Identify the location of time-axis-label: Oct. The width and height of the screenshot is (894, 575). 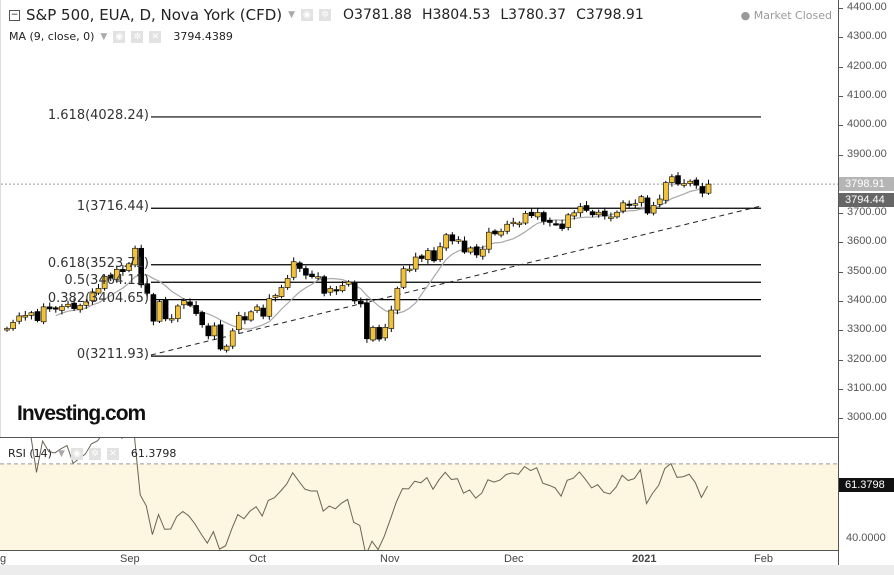
(258, 559).